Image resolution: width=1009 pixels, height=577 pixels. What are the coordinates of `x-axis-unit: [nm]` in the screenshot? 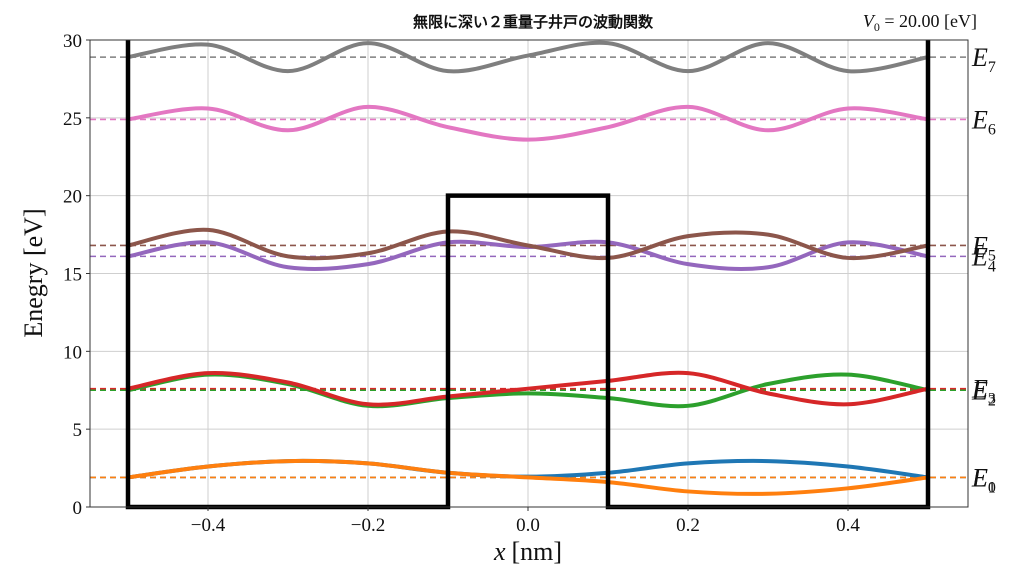 It's located at (537, 551).